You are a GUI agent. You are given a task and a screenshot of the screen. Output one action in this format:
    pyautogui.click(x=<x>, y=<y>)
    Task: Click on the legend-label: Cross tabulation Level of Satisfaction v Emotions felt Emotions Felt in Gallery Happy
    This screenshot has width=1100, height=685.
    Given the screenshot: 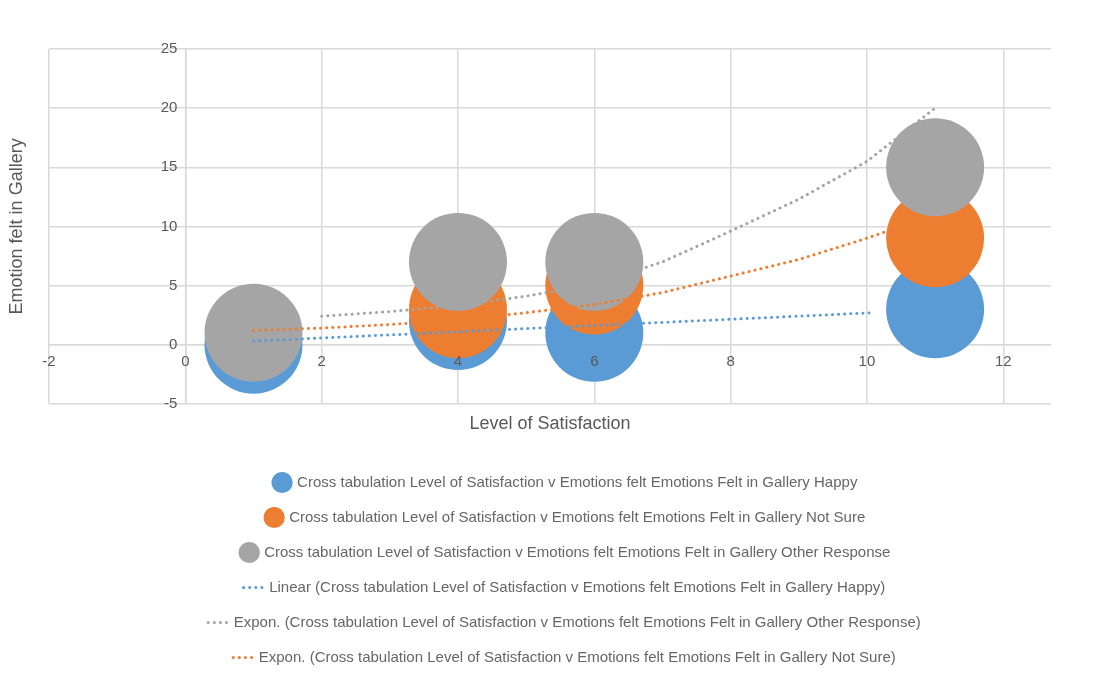 What is the action you would take?
    pyautogui.click(x=577, y=481)
    